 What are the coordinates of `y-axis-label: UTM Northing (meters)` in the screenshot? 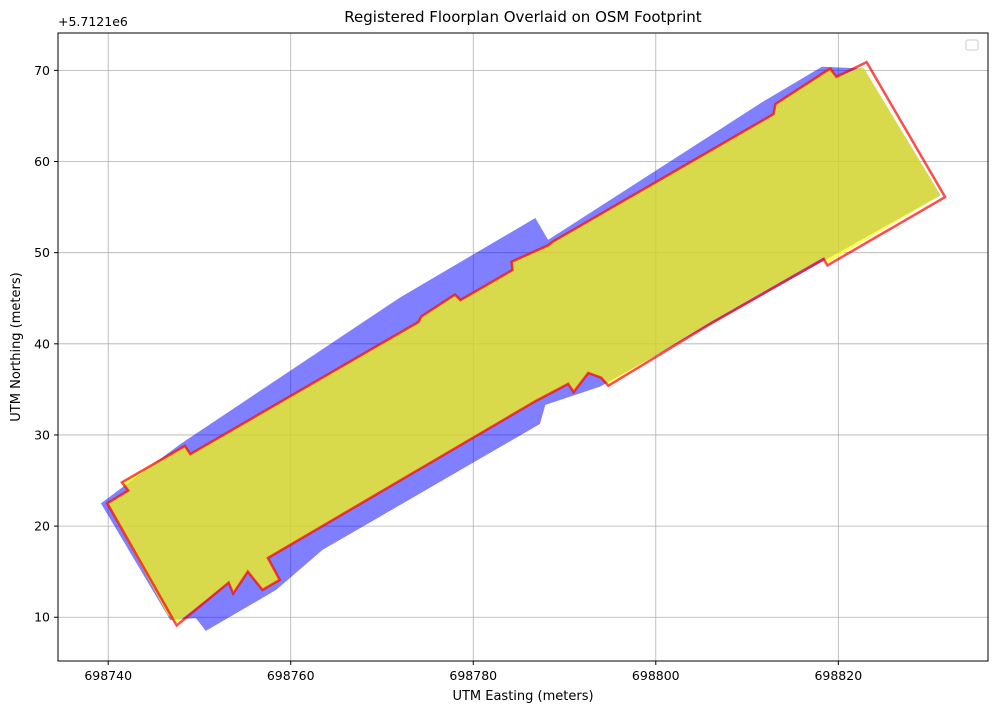 It's located at (16, 346).